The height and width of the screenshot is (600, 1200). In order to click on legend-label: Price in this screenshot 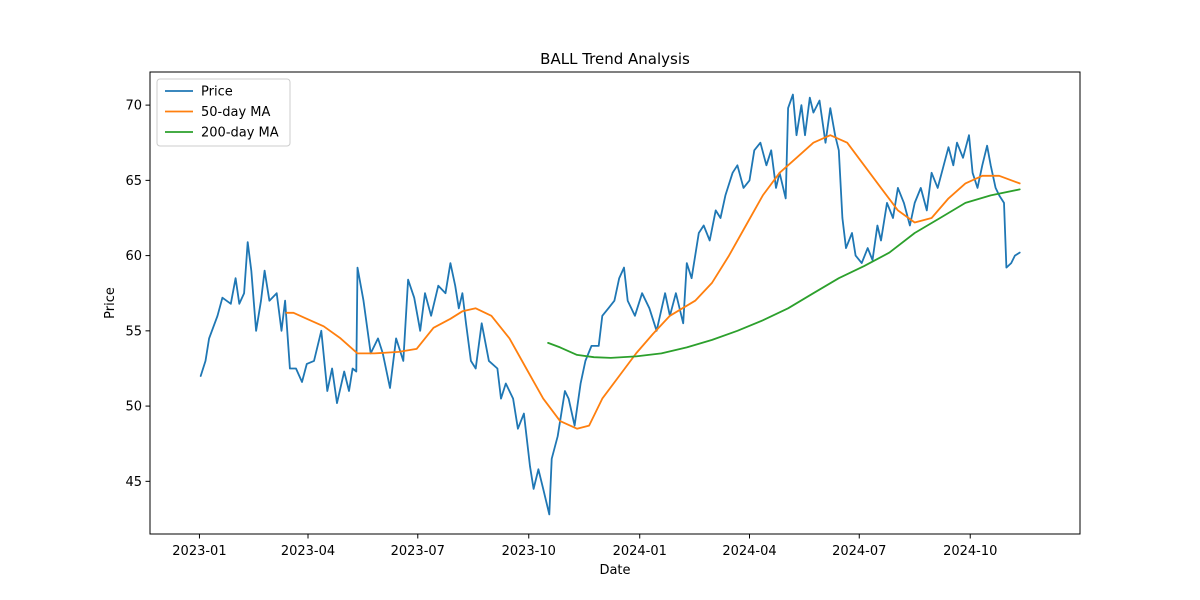, I will do `click(217, 92)`.